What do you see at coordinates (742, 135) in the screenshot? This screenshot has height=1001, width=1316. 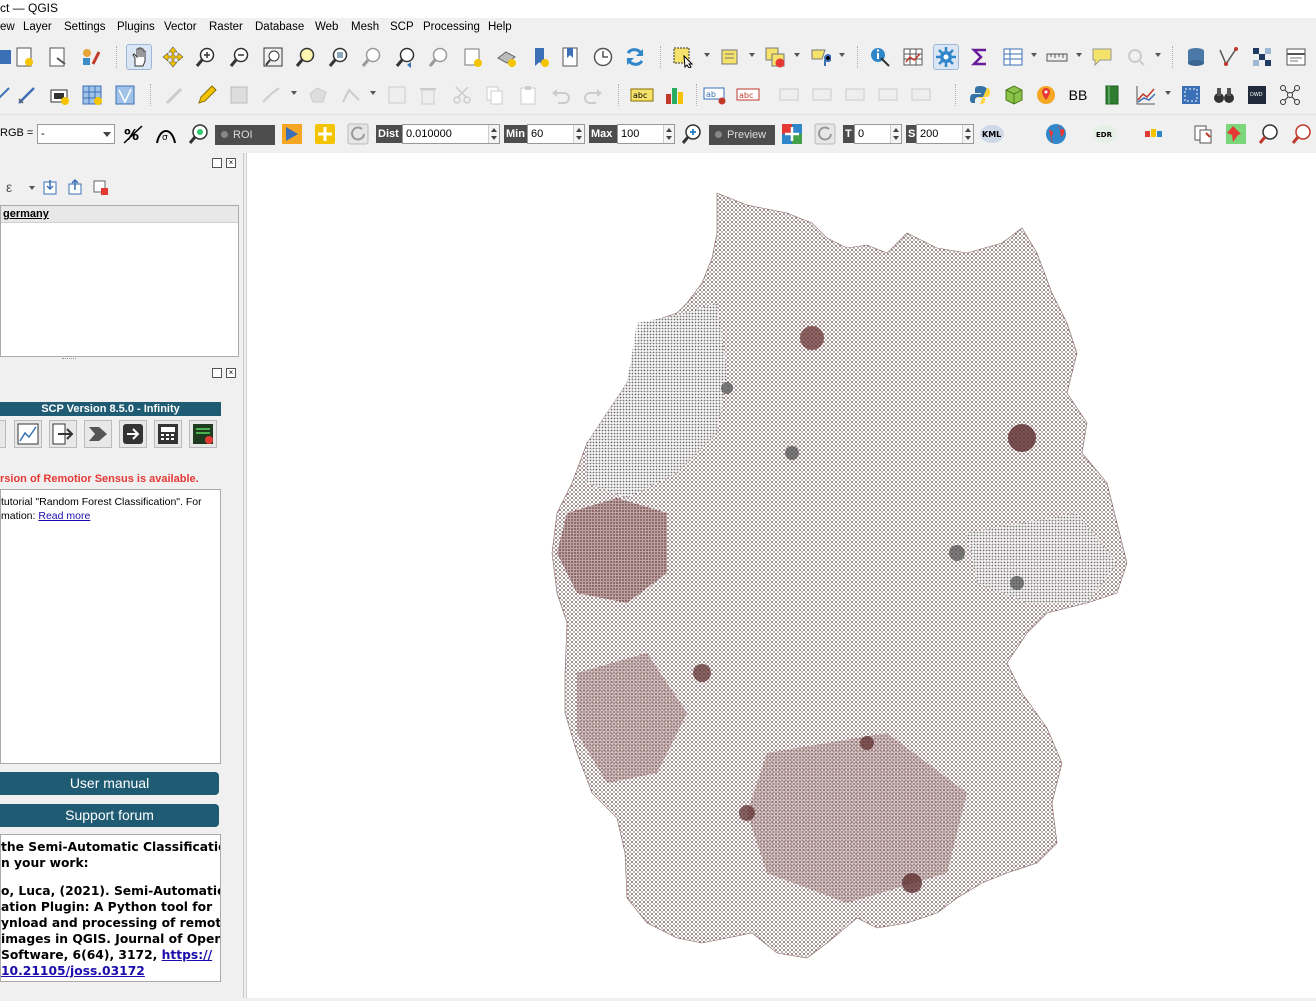 I see `preview-toggle: Preview` at bounding box center [742, 135].